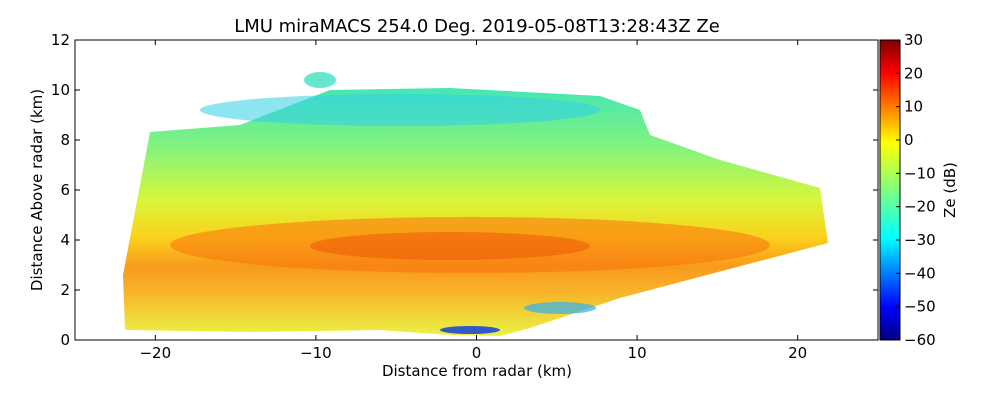 The image size is (1000, 400). Describe the element at coordinates (920, 273) in the screenshot. I see `colorbar-tick-label: −40` at that location.